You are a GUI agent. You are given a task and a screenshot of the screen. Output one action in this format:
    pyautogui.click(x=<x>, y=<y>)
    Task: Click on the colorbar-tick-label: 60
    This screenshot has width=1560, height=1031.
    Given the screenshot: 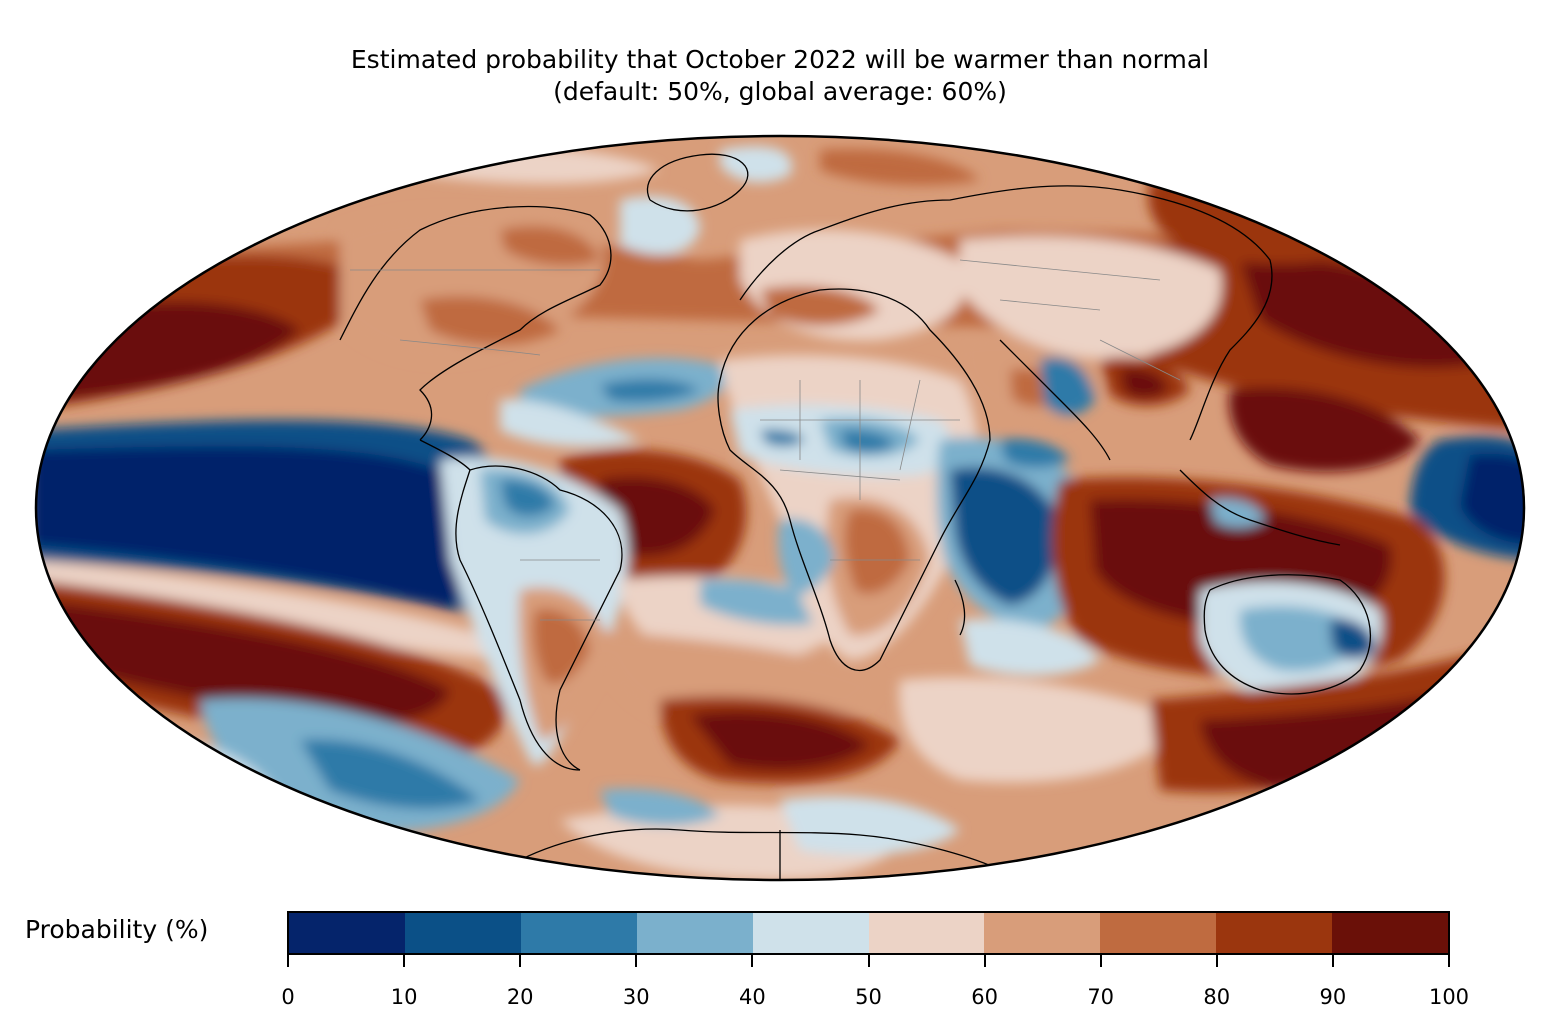 What is the action you would take?
    pyautogui.click(x=984, y=997)
    